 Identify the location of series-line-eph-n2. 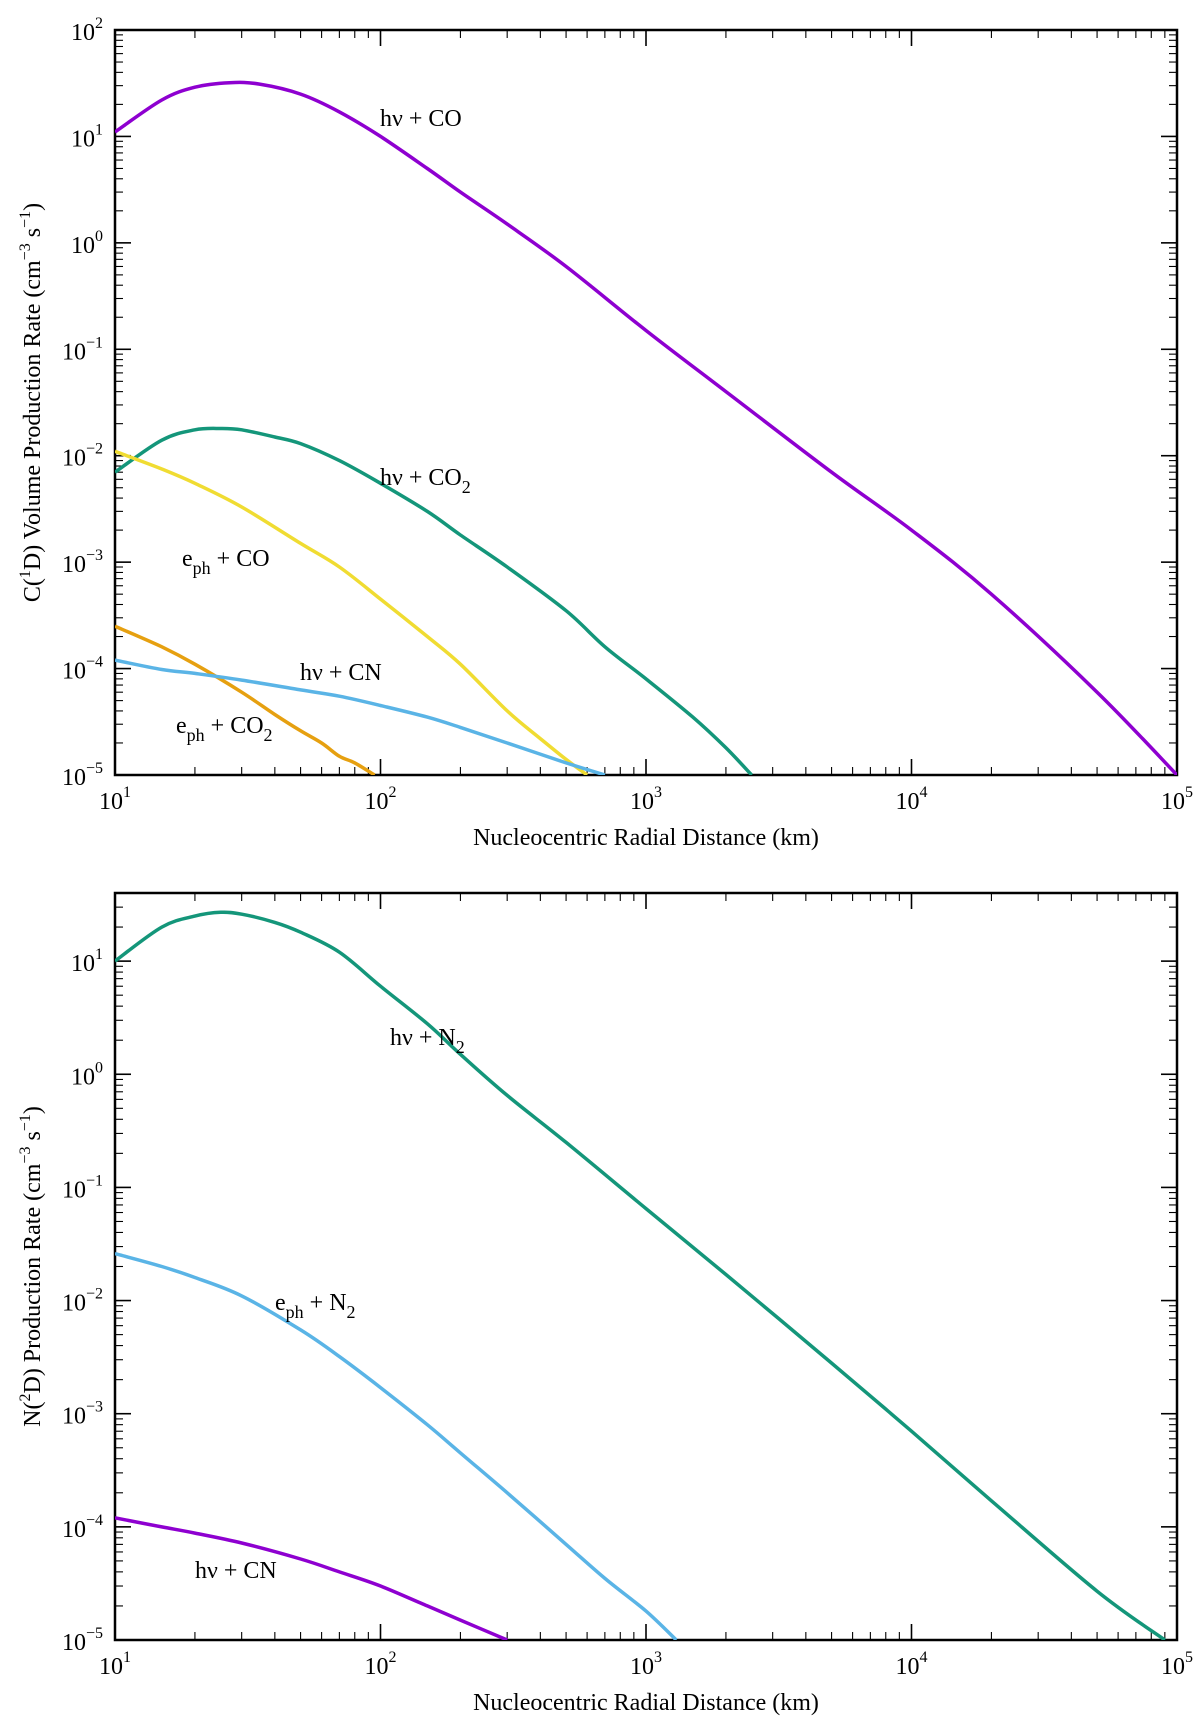
(396, 1445).